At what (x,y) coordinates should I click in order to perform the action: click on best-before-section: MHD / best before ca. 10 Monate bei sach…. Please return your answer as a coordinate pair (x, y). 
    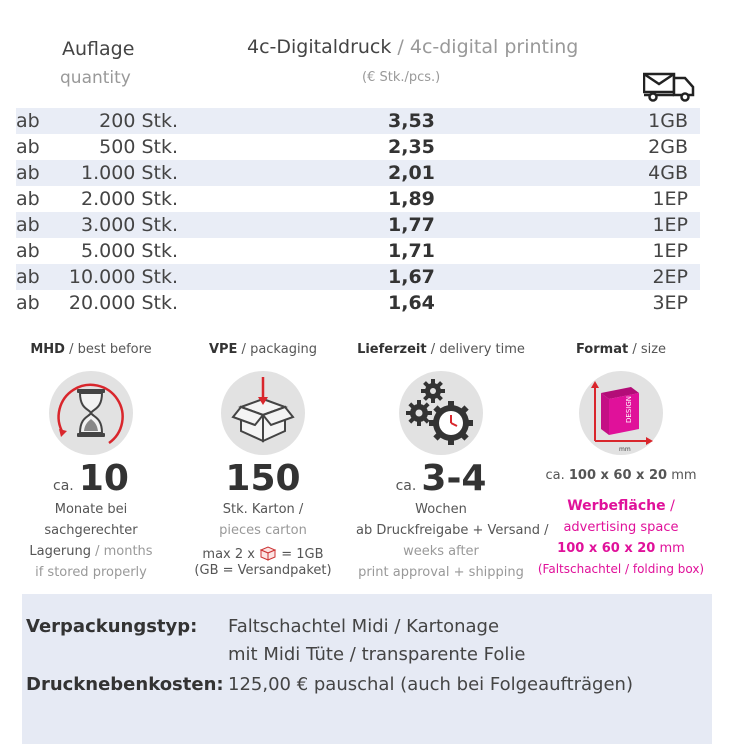
    Looking at the image, I should click on (91, 462).